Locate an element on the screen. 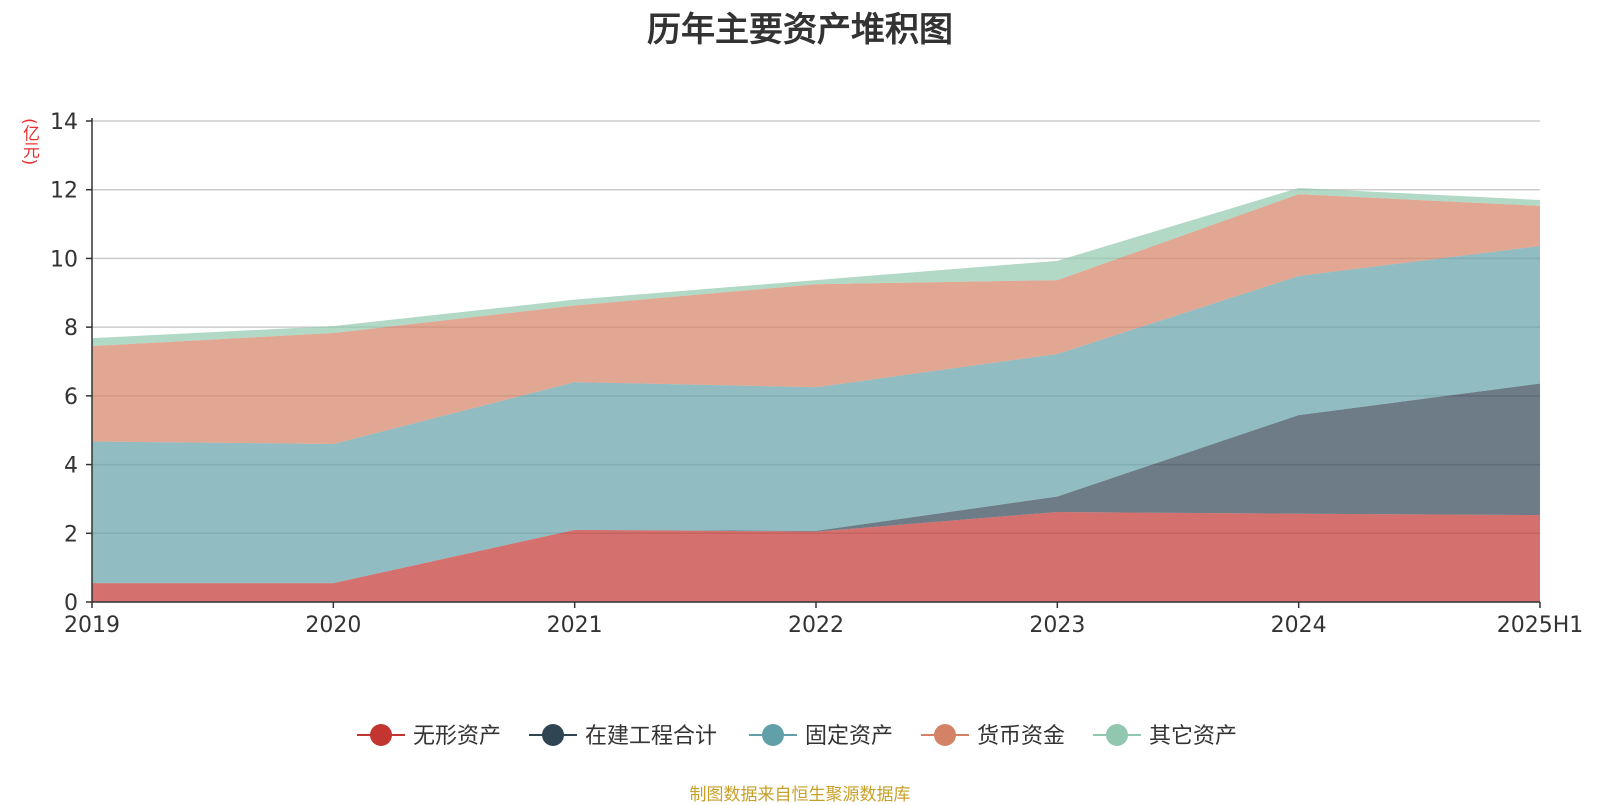 The height and width of the screenshot is (805, 1600). legend-item-1: 在建工程合计 is located at coordinates (623, 736).